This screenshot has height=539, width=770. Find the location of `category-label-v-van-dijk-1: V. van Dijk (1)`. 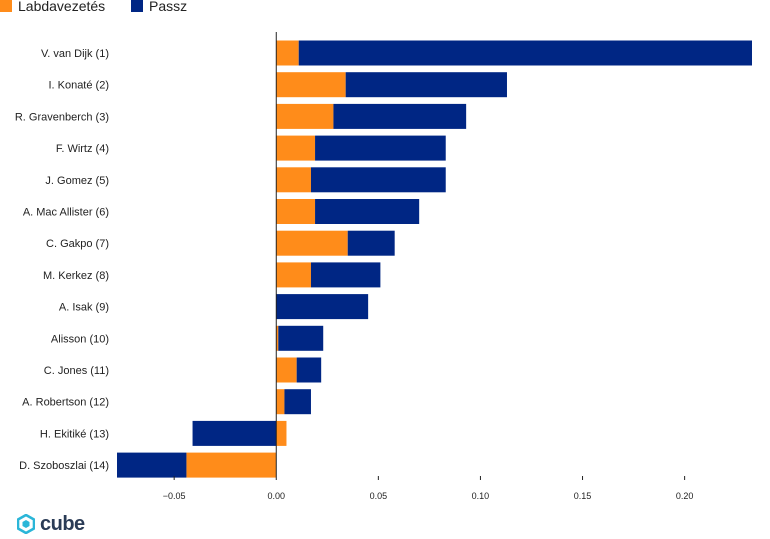

category-label-v-van-dijk-1: V. van Dijk (1) is located at coordinates (75, 54).